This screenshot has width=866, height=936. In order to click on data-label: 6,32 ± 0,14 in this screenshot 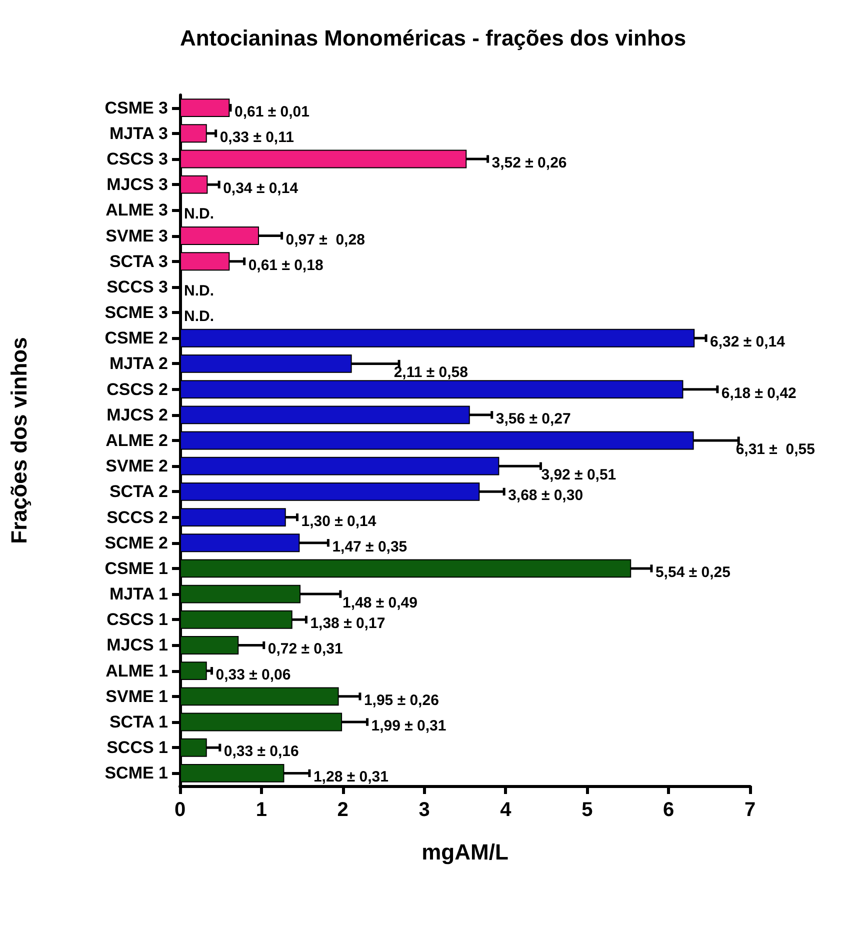, I will do `click(748, 342)`.